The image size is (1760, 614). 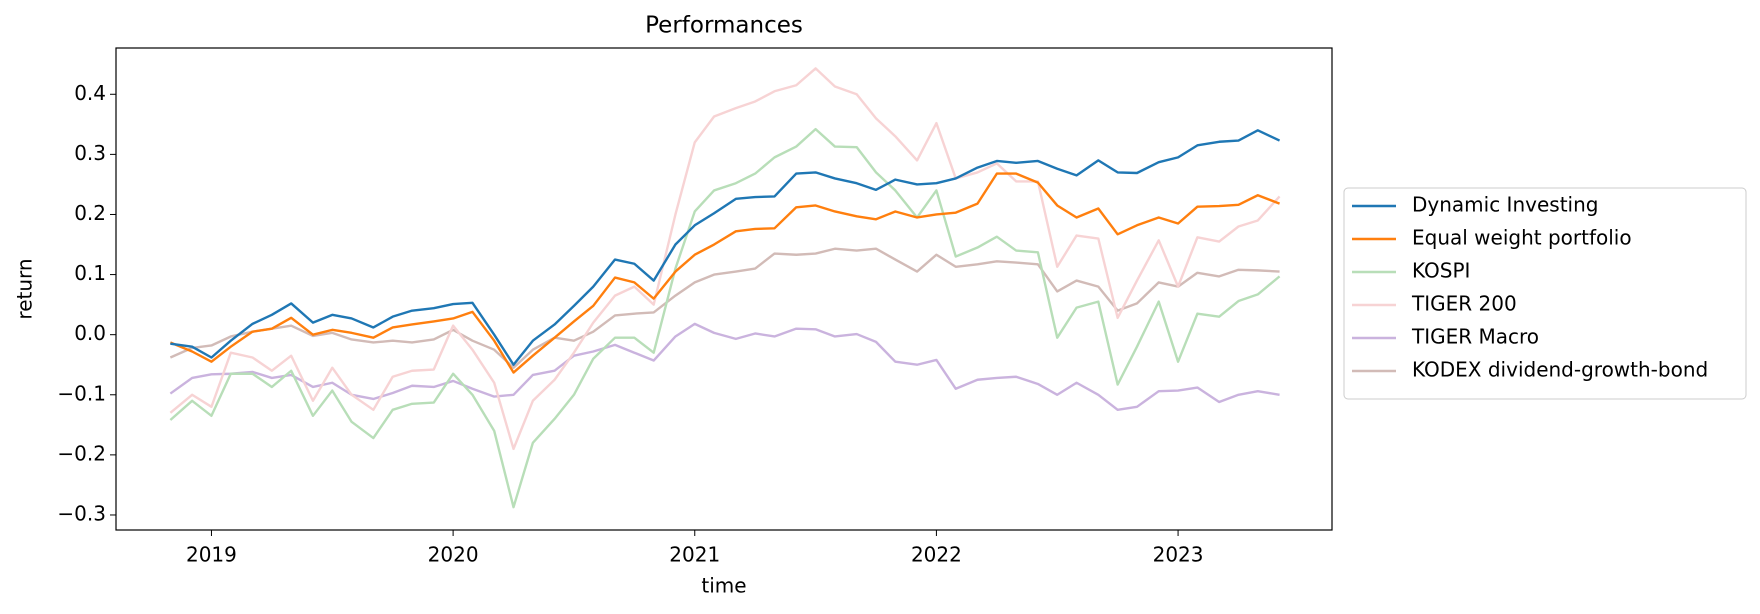 I want to click on x-tick-label: 2019, so click(x=211, y=555).